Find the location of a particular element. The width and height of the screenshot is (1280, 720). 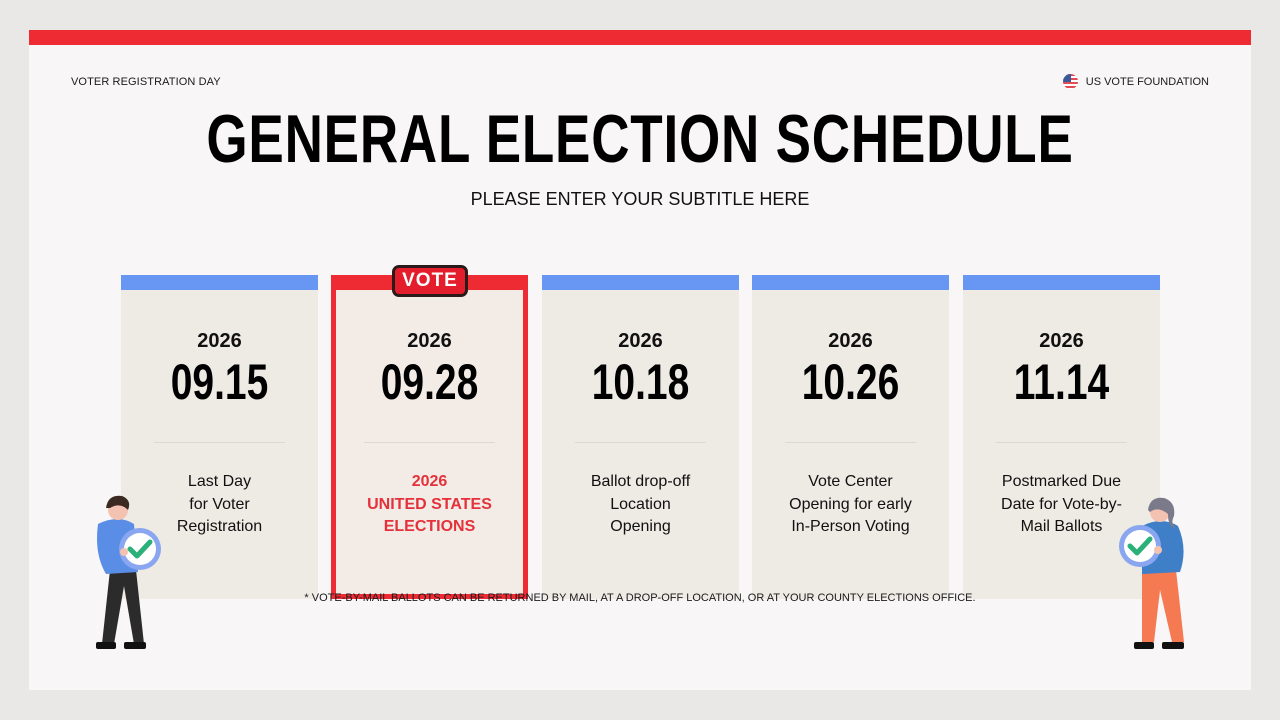

card-date: 10.18 is located at coordinates (640, 382).